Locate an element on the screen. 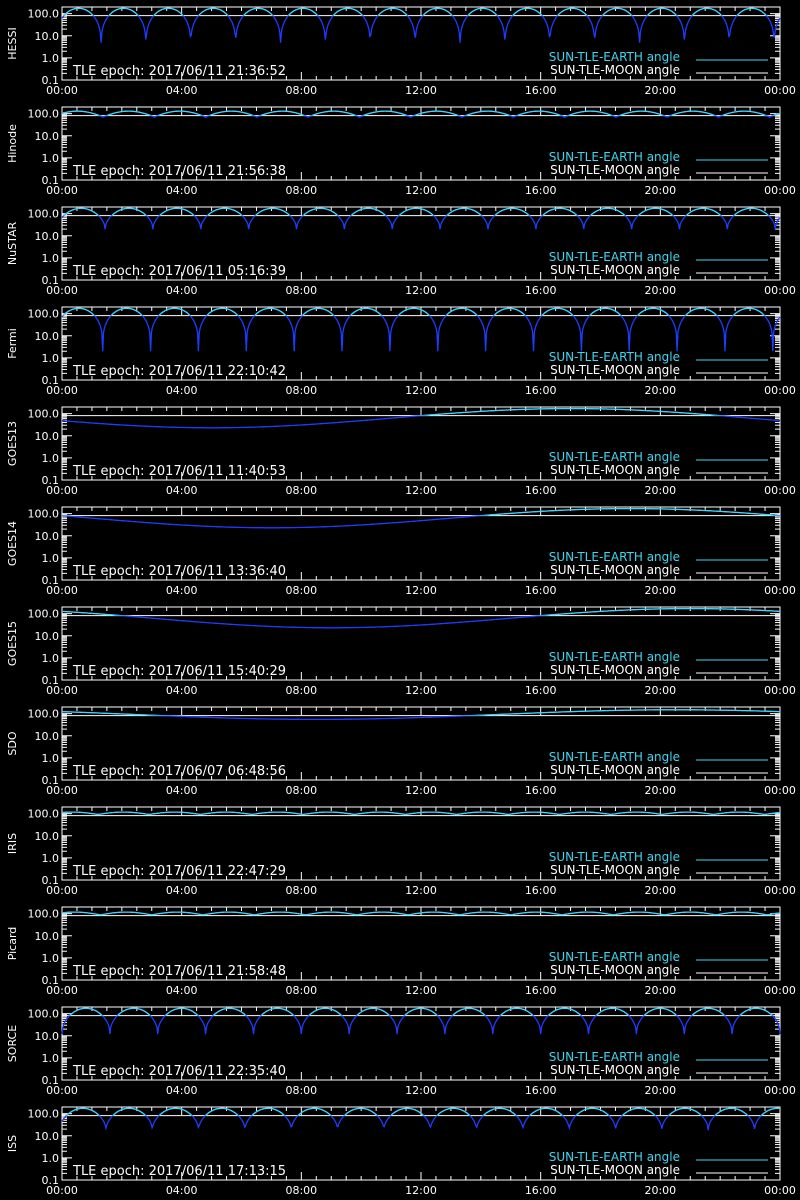 Image resolution: width=800 pixels, height=1200 pixels. panel-name-label: NuSTAR is located at coordinates (12, 244).